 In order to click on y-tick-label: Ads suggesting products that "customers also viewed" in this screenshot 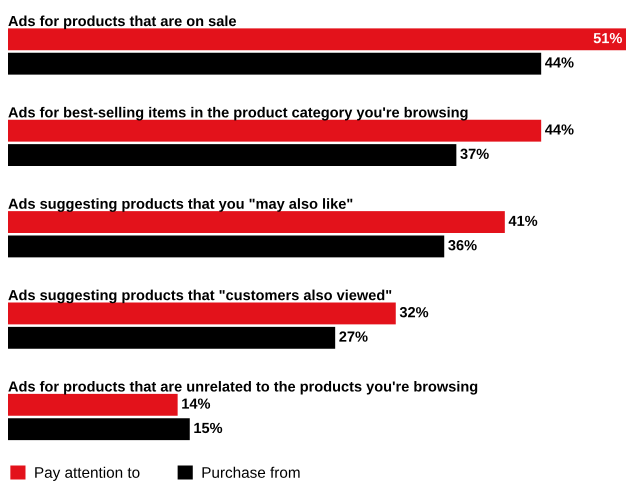, I will do `click(200, 297)`.